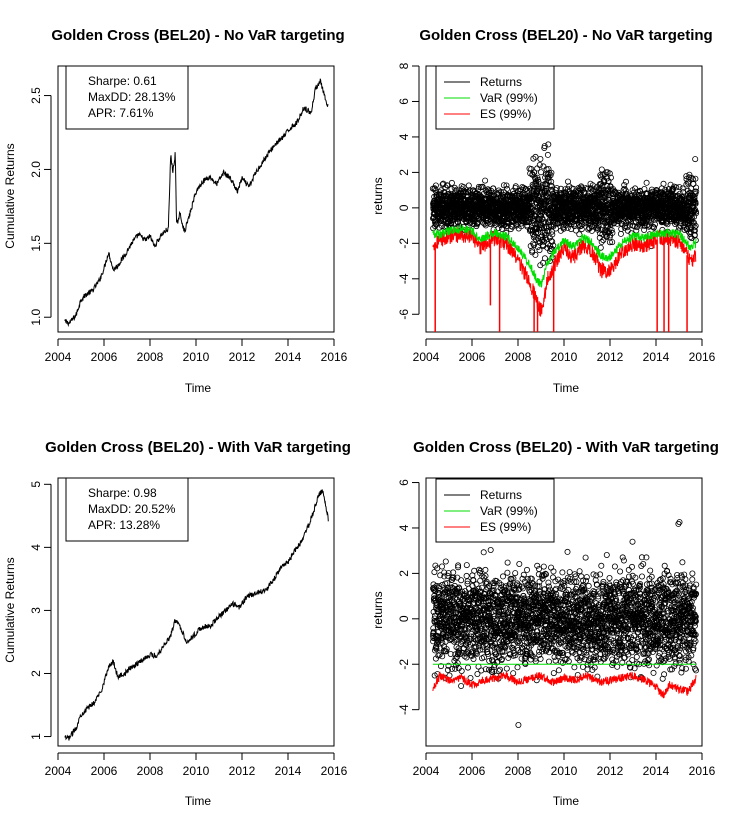 Image resolution: width=736 pixels, height=826 pixels. What do you see at coordinates (404, 243) in the screenshot?
I see `y-tick-label: -2` at bounding box center [404, 243].